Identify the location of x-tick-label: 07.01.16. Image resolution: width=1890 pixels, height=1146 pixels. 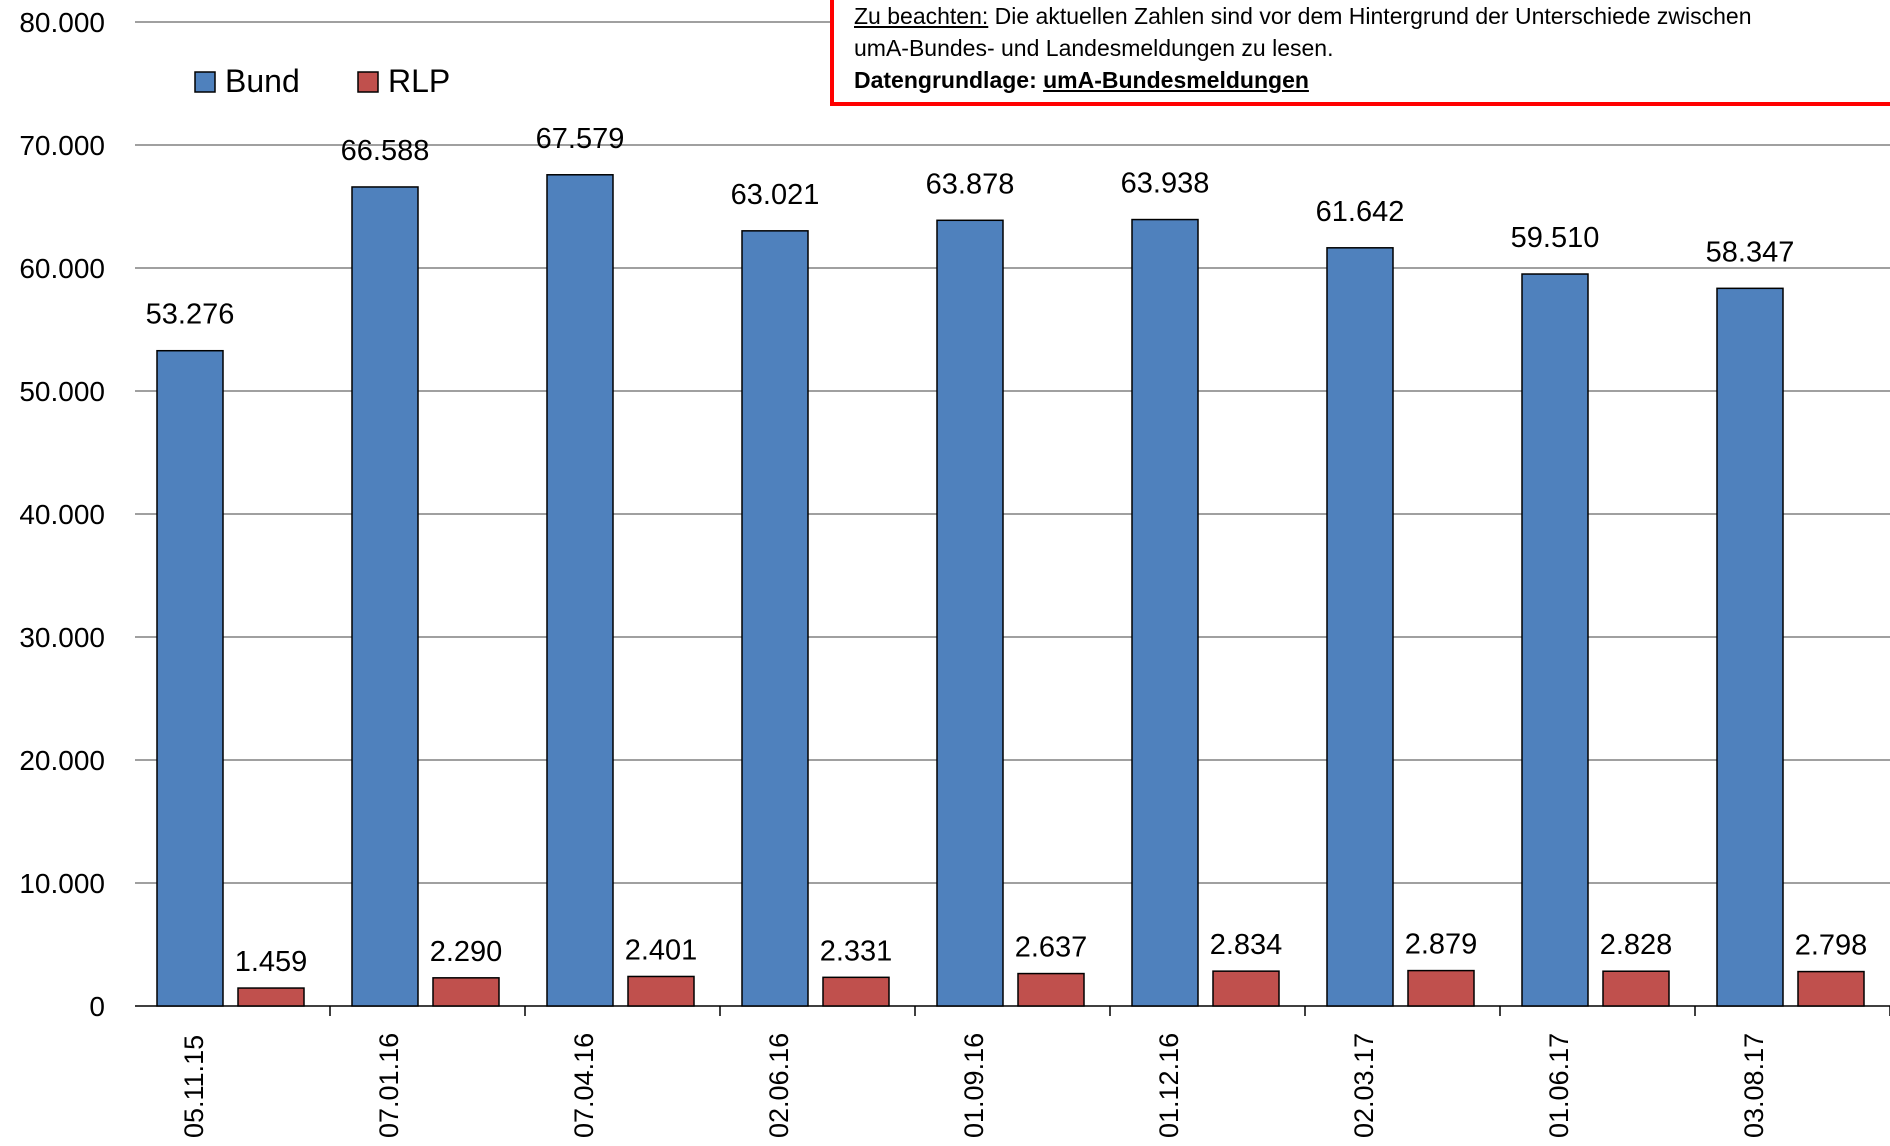
(389, 1085).